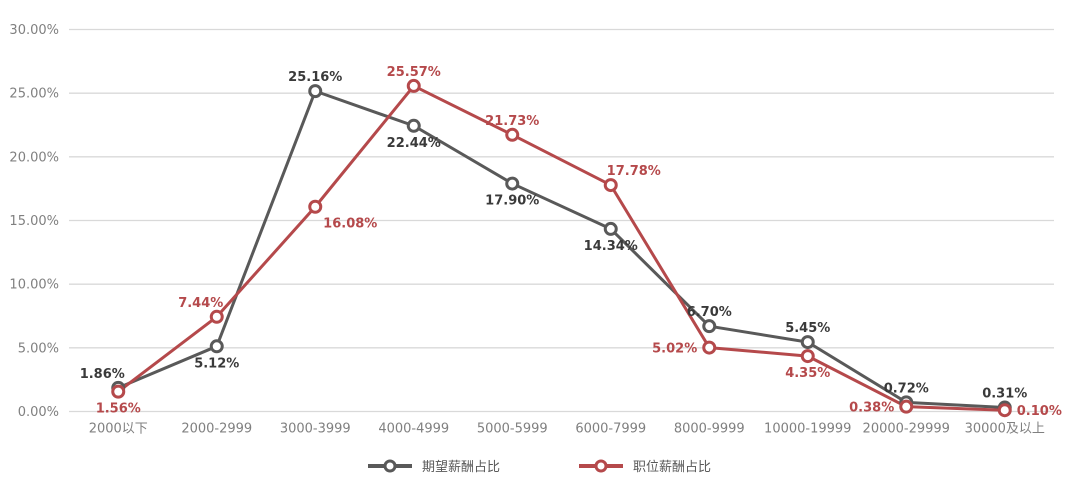  I want to click on x-axis-category-label: 20000-29999, so click(906, 429).